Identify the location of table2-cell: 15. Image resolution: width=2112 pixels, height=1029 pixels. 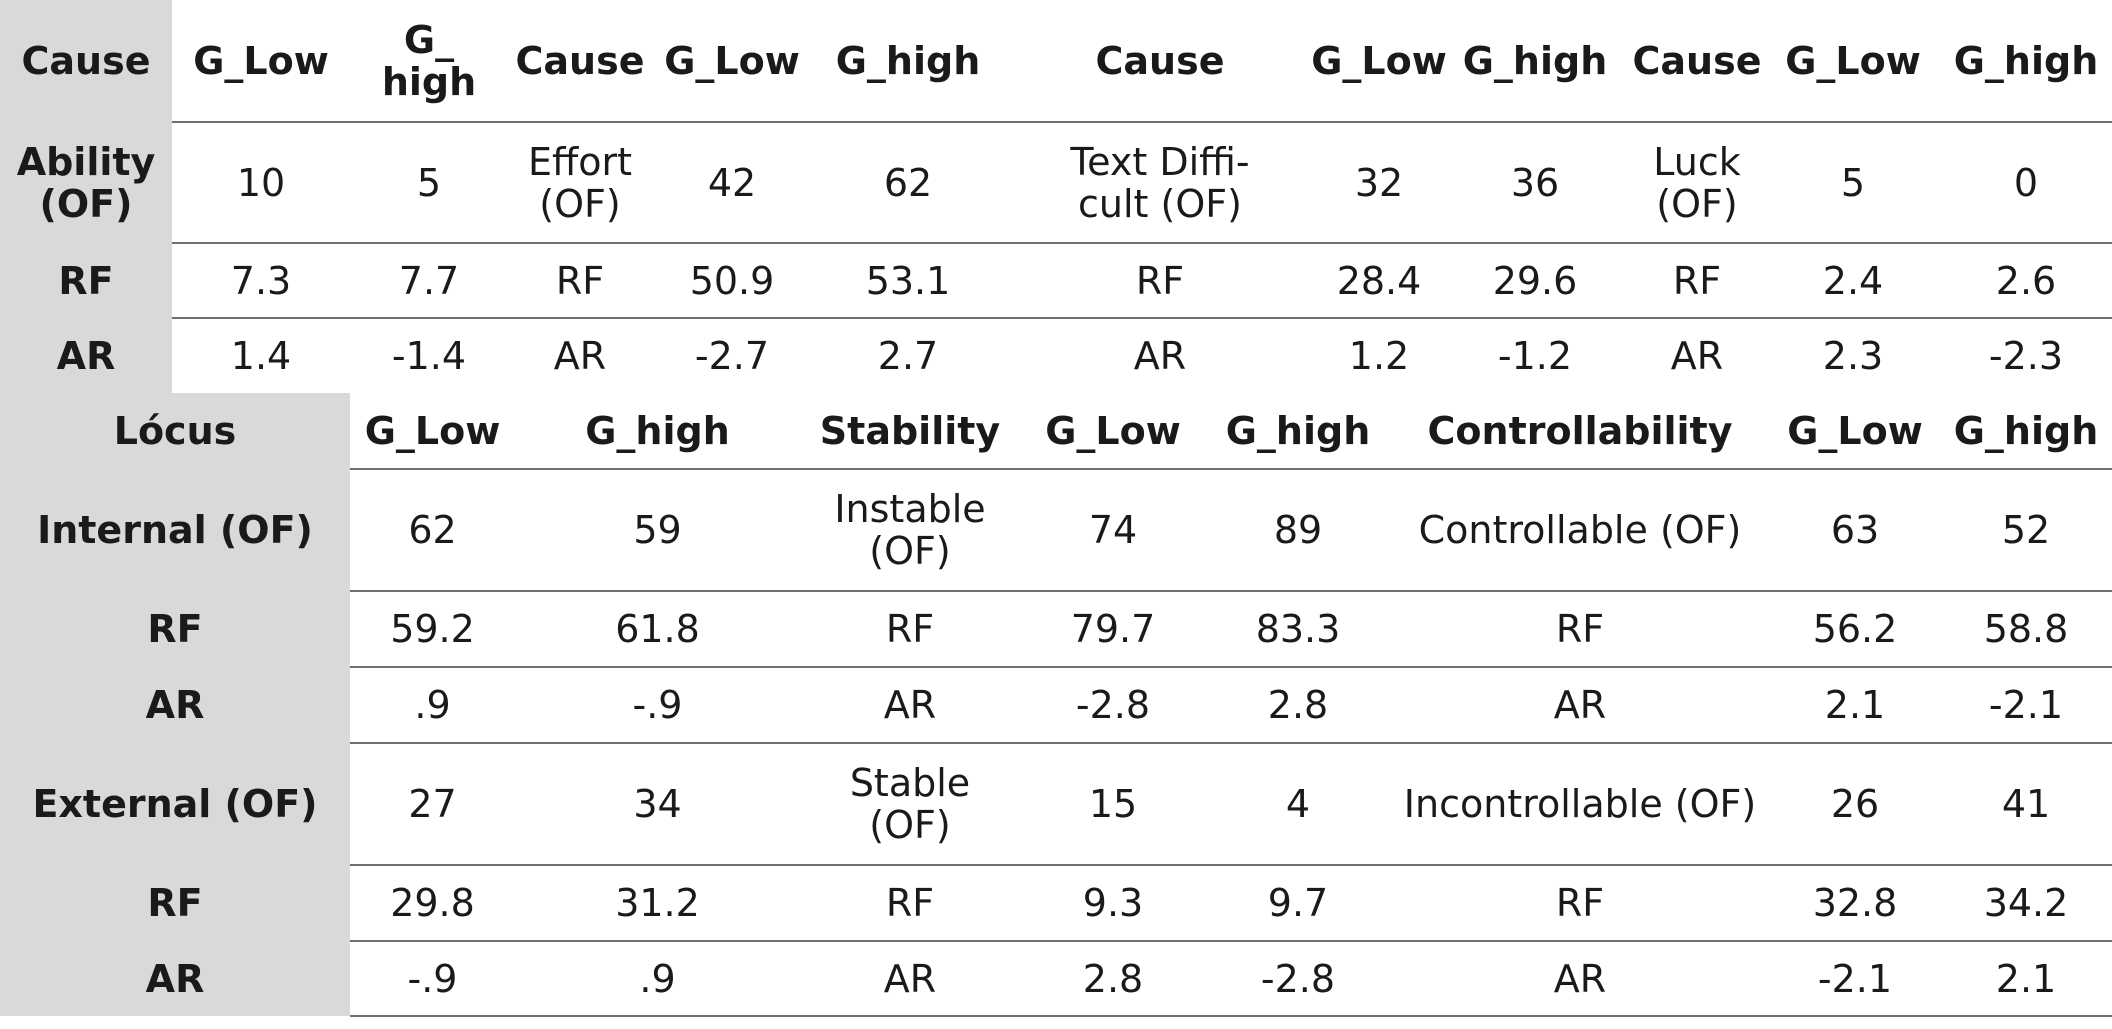
(1113, 804).